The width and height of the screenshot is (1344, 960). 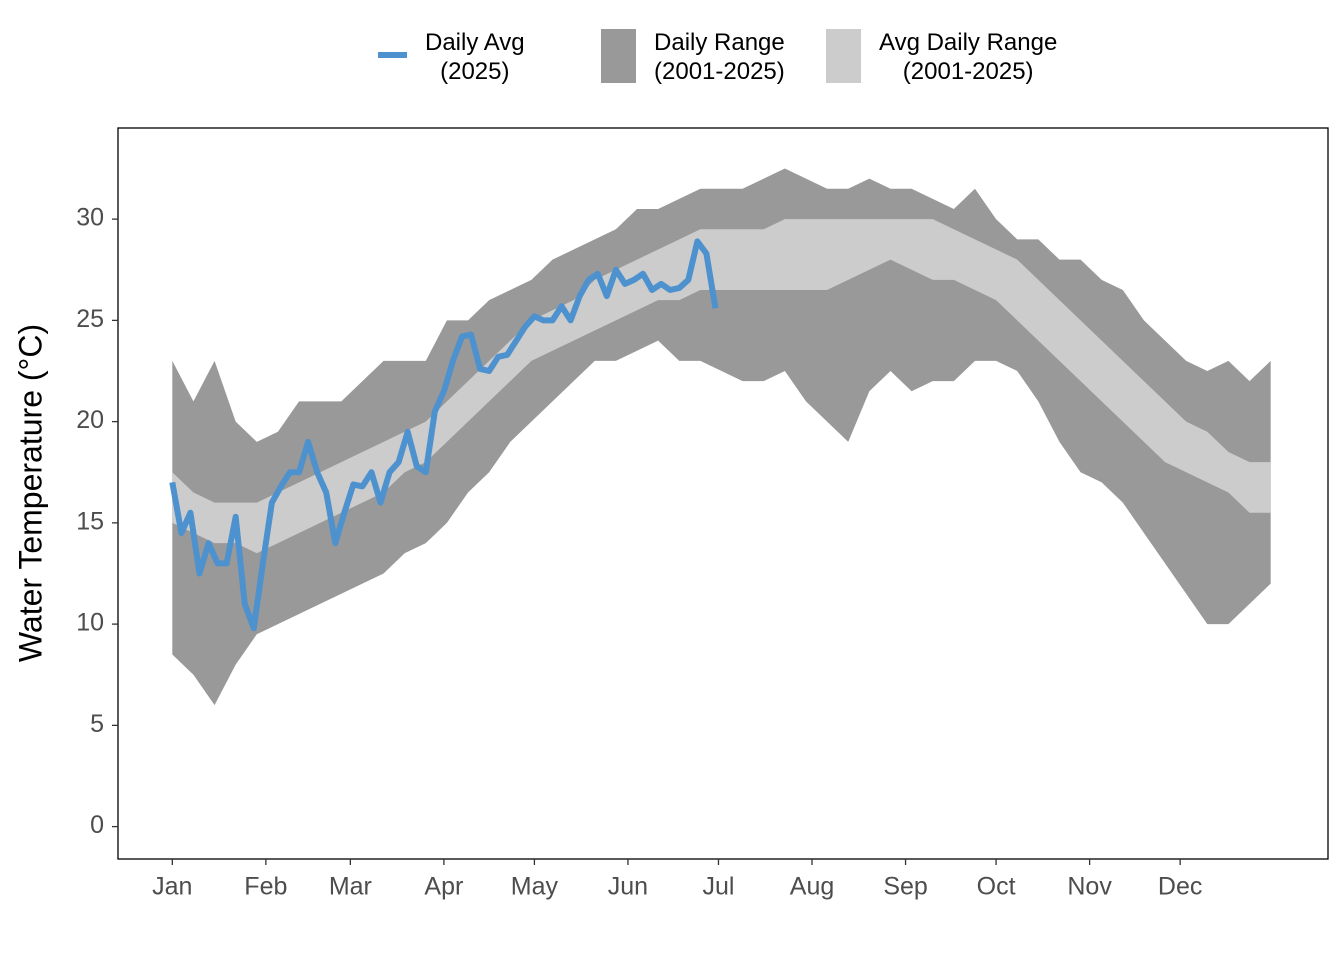 I want to click on x-tick-label: Aug, so click(x=812, y=887).